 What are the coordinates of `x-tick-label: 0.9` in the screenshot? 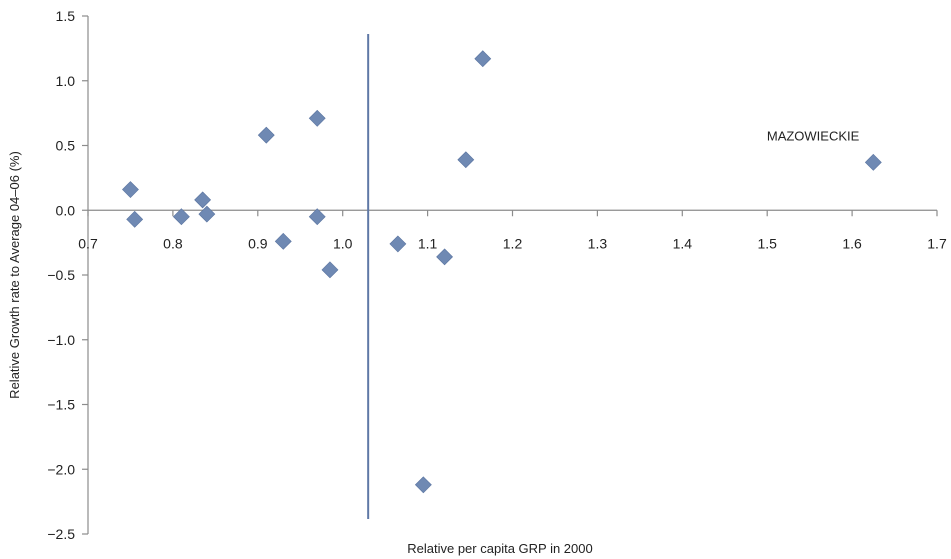 It's located at (258, 243).